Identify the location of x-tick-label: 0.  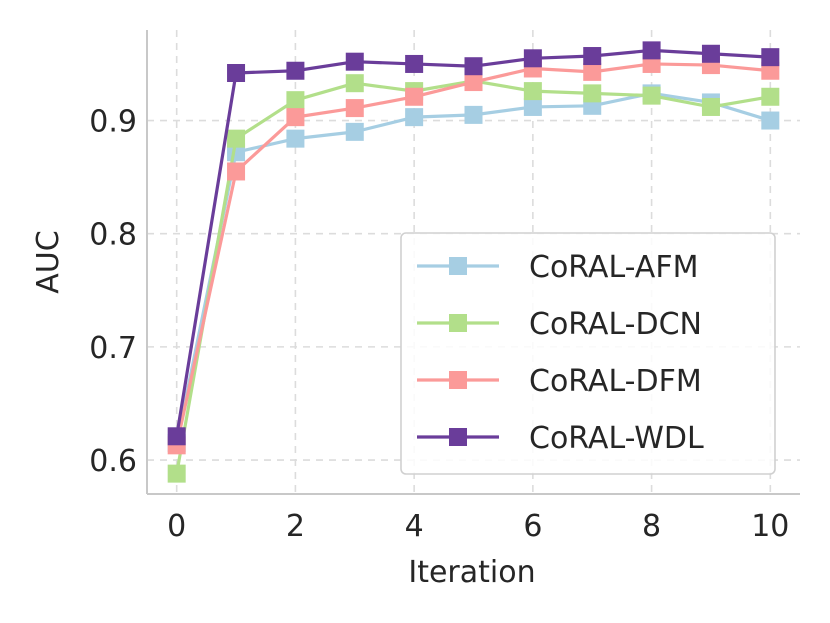
(176, 526).